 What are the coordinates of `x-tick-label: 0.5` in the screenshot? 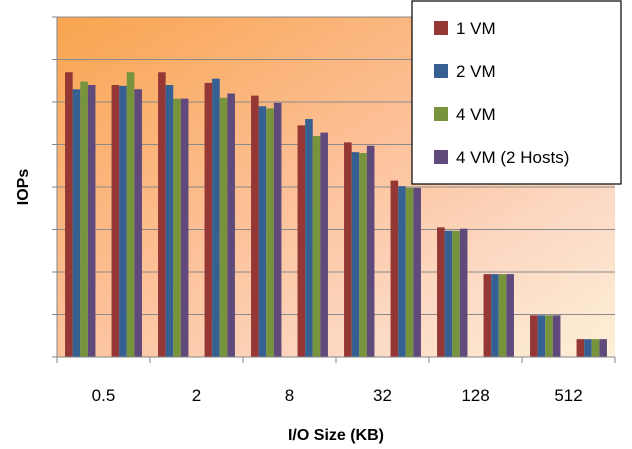 It's located at (104, 395).